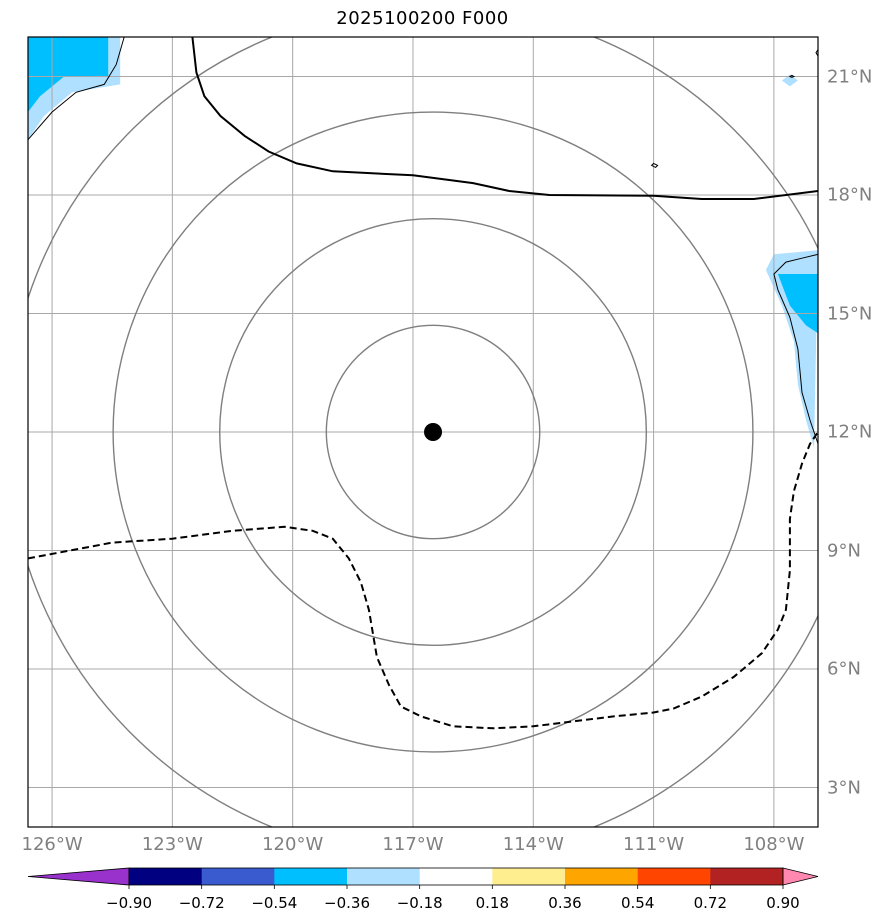  I want to click on colorbar-tick-label: 0.54, so click(637, 903).